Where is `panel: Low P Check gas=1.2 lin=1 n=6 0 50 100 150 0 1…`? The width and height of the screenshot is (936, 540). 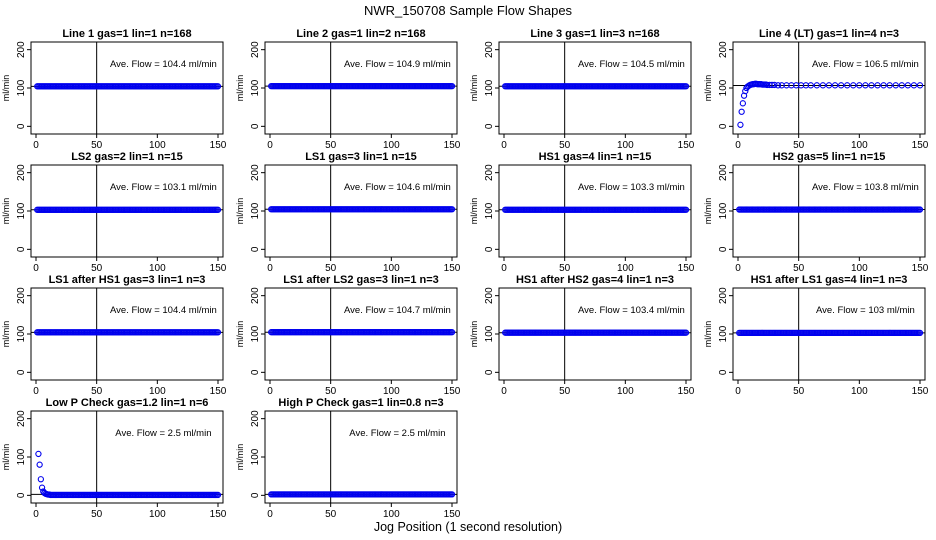
panel: Low P Check gas=1.2 lin=1 n=6 0 50 100 150 0 1… is located at coordinates (114, 458).